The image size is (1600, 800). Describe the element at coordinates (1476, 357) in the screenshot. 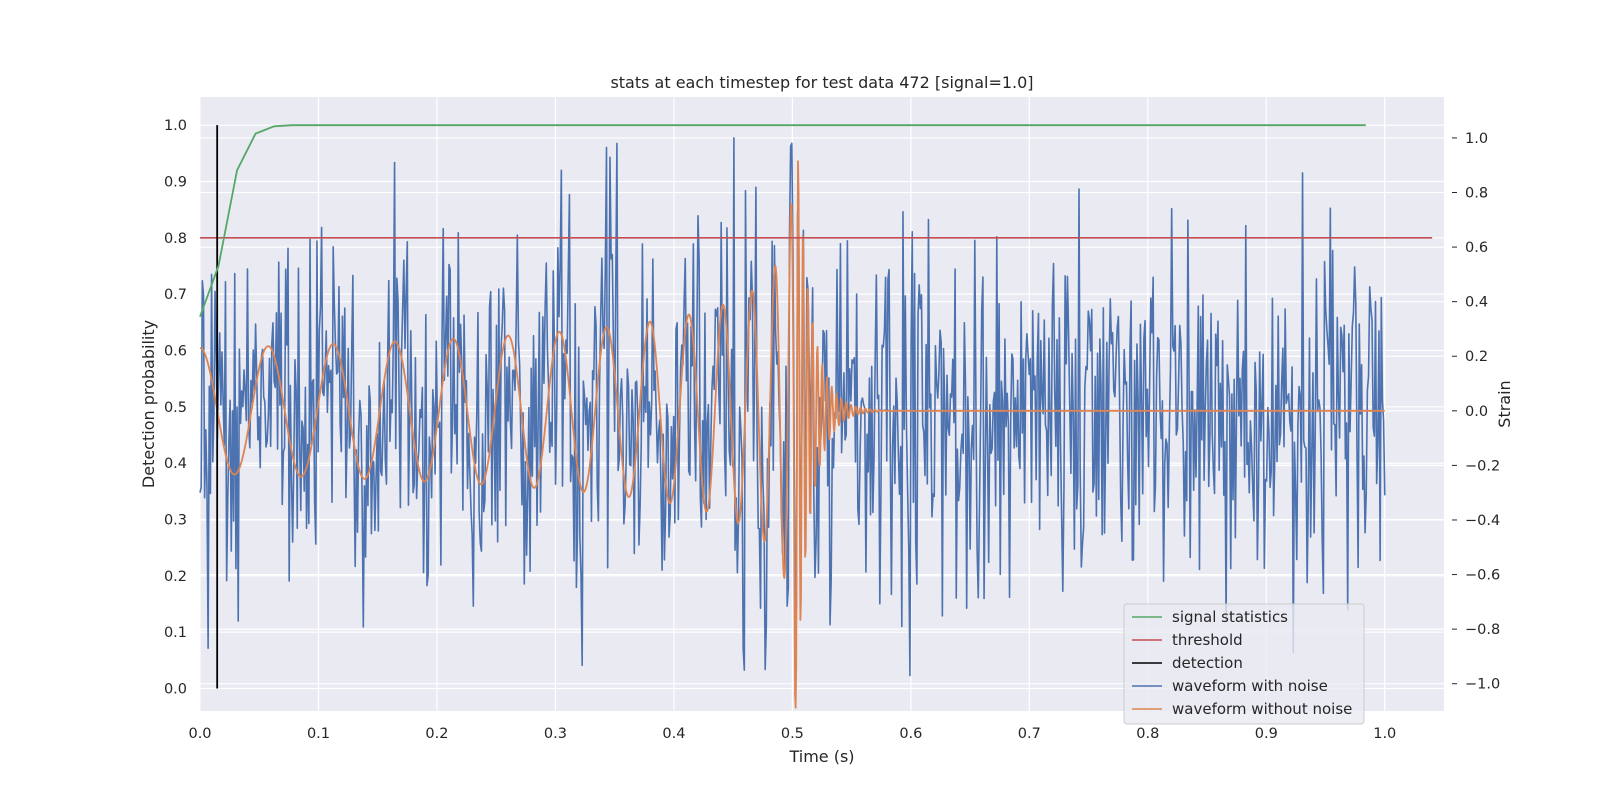

I see `y-right-tick-label: 0.2` at that location.